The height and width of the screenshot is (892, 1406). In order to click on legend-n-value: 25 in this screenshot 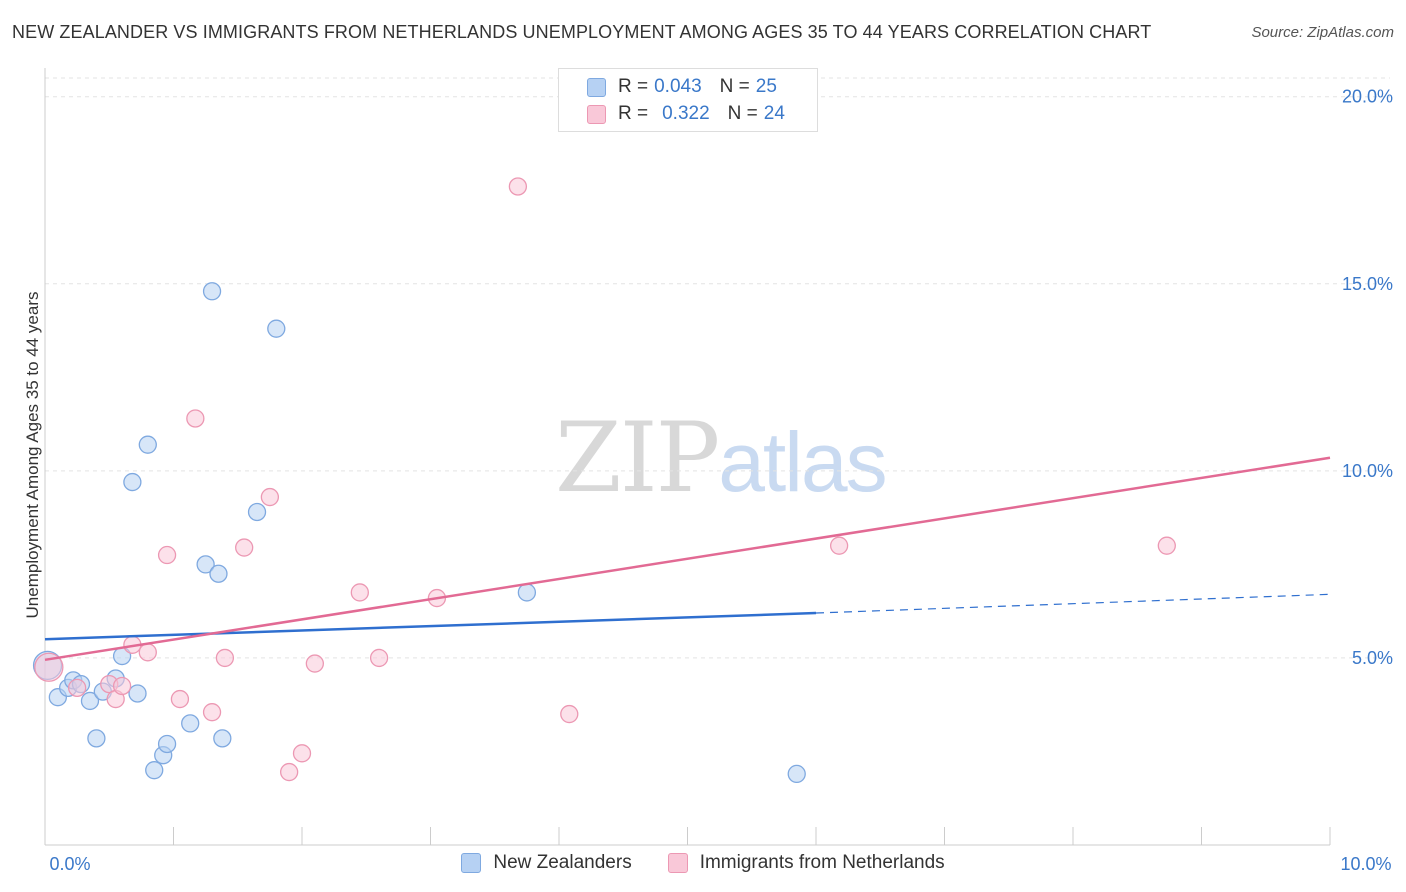, I will do `click(766, 86)`.